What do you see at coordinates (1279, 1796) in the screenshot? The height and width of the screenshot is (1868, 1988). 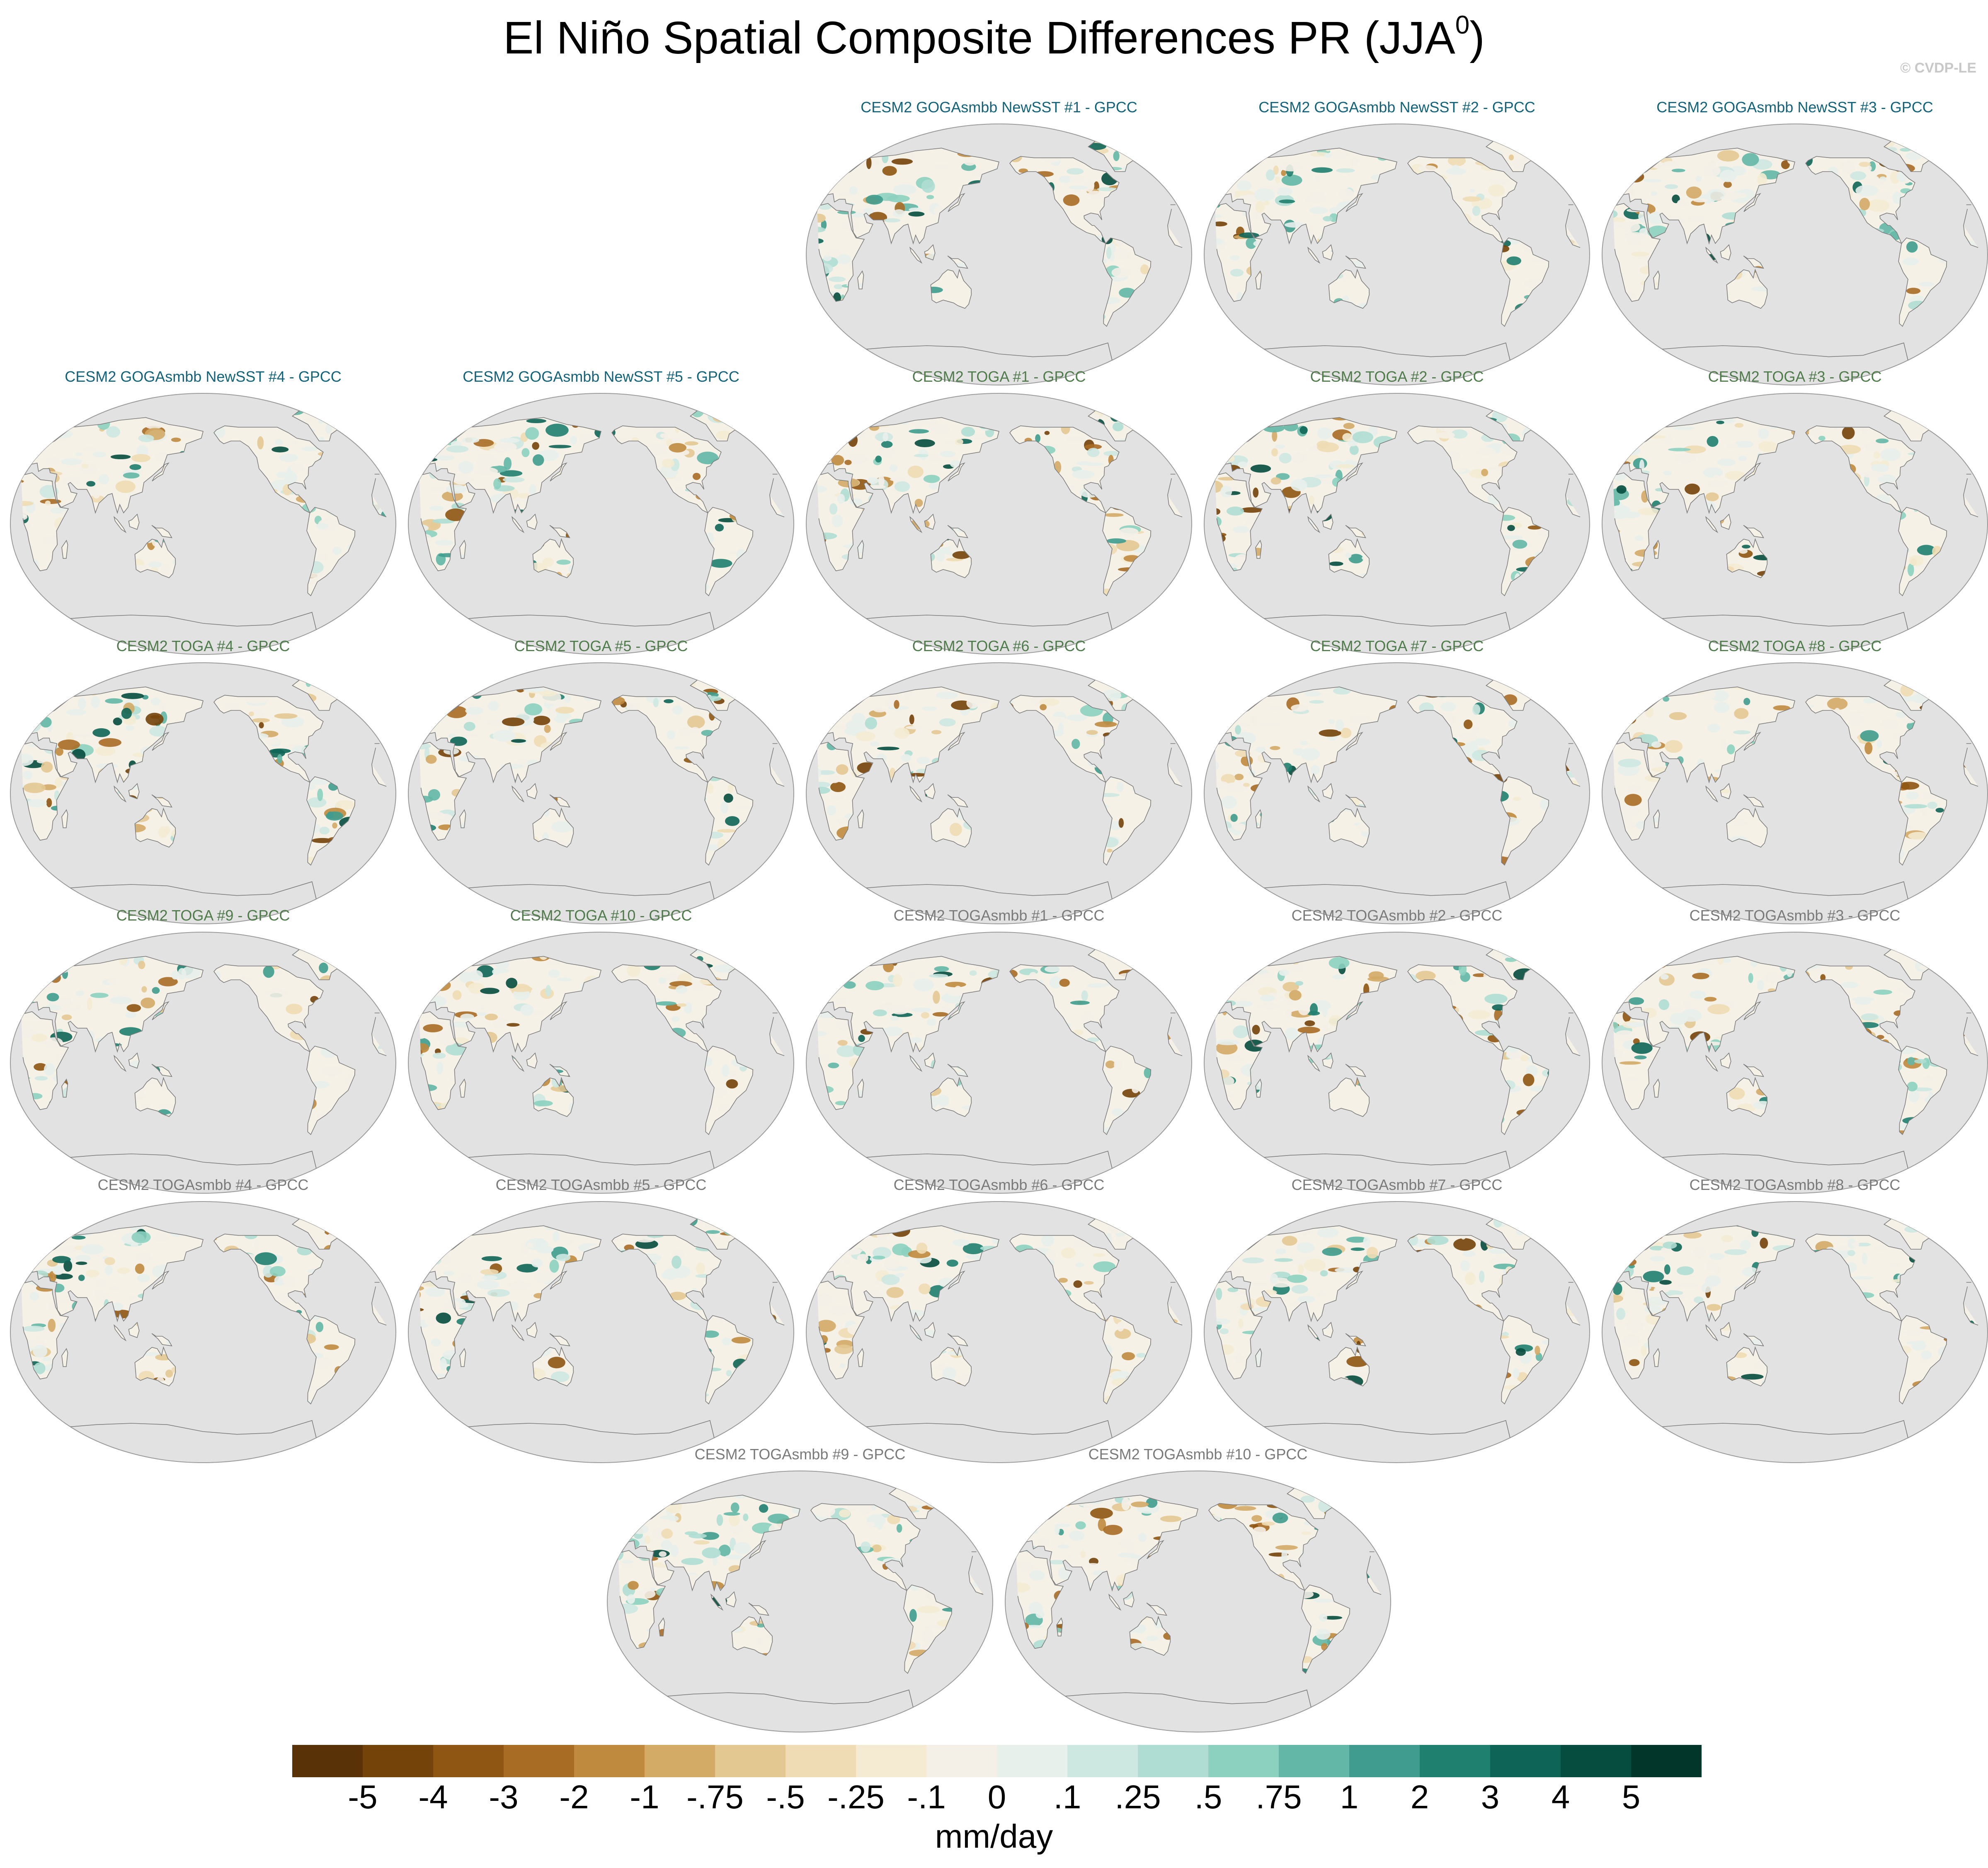 I see `colorbar-tick-label: .75` at bounding box center [1279, 1796].